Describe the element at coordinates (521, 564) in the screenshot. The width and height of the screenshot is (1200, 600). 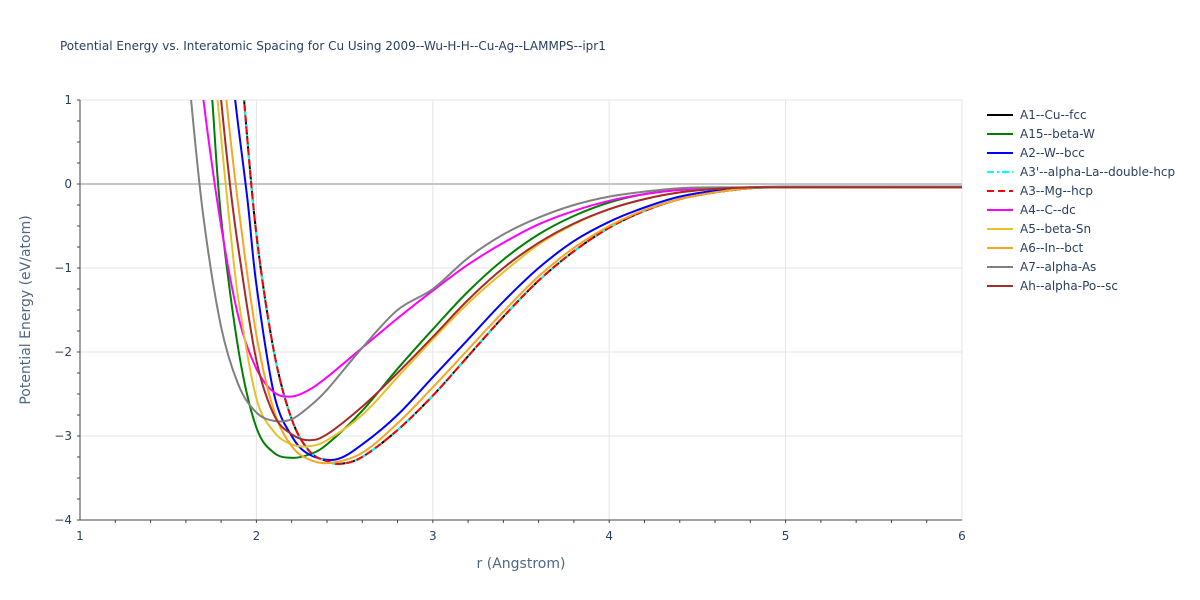
I see `x-axis-label: r (Angstrom)` at that location.